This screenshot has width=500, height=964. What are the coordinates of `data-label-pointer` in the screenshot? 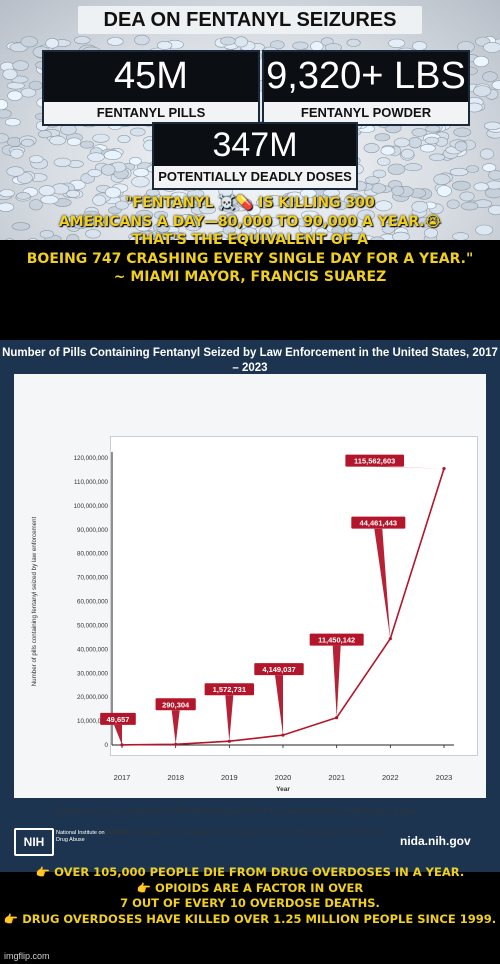 It's located at (407, 467).